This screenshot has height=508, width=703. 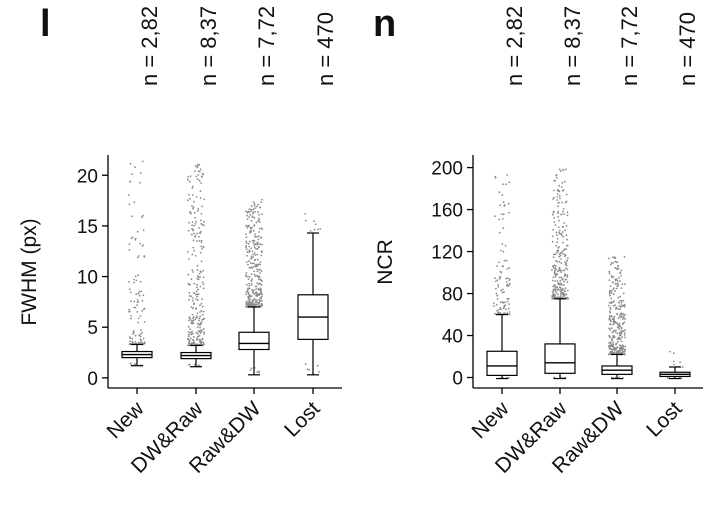 I want to click on y-tick-label: 80, so click(x=452, y=295).